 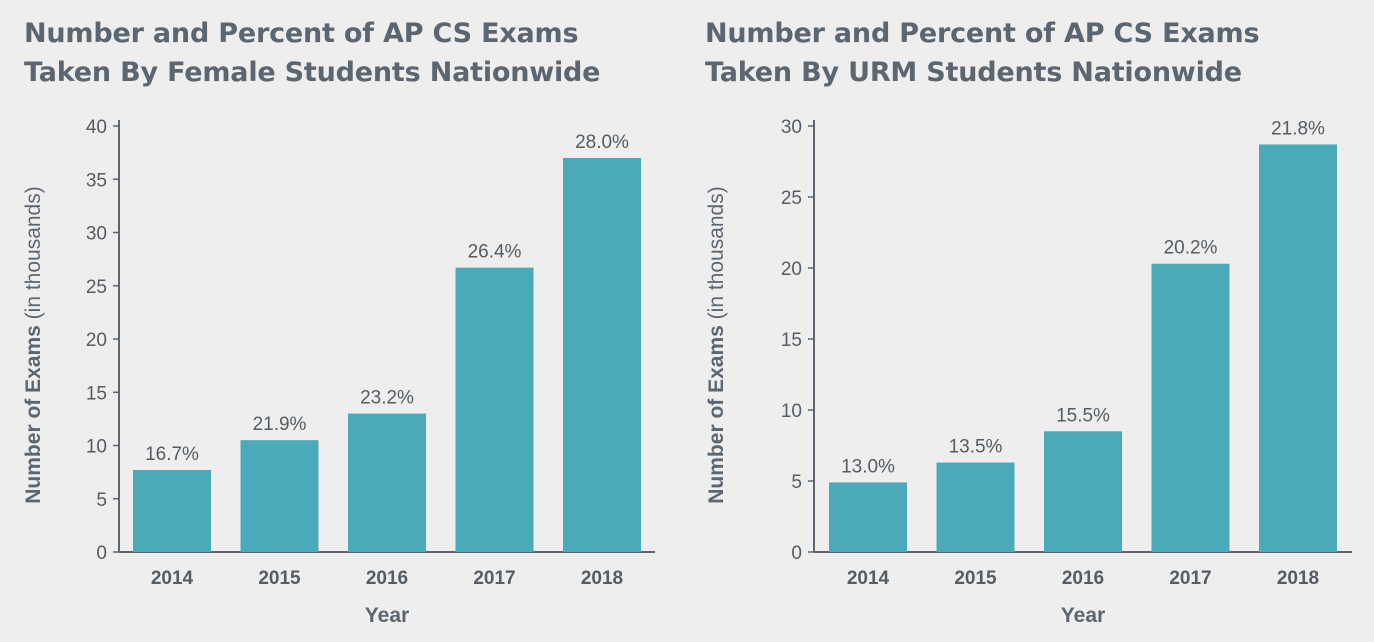 What do you see at coordinates (96, 180) in the screenshot?
I see `y-tick-label: 35` at bounding box center [96, 180].